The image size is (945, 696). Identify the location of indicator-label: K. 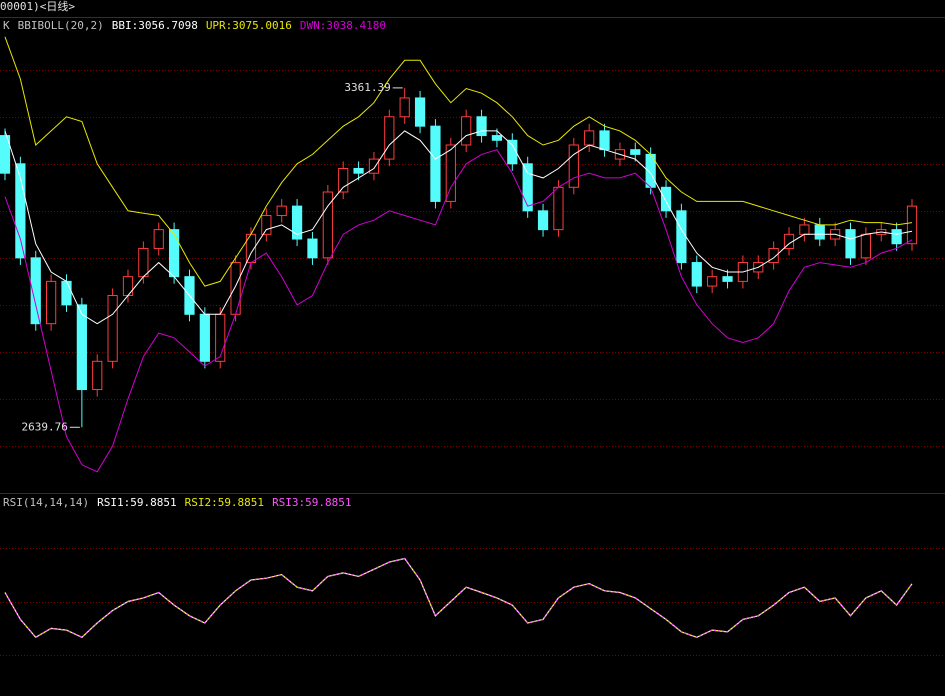
(6, 25).